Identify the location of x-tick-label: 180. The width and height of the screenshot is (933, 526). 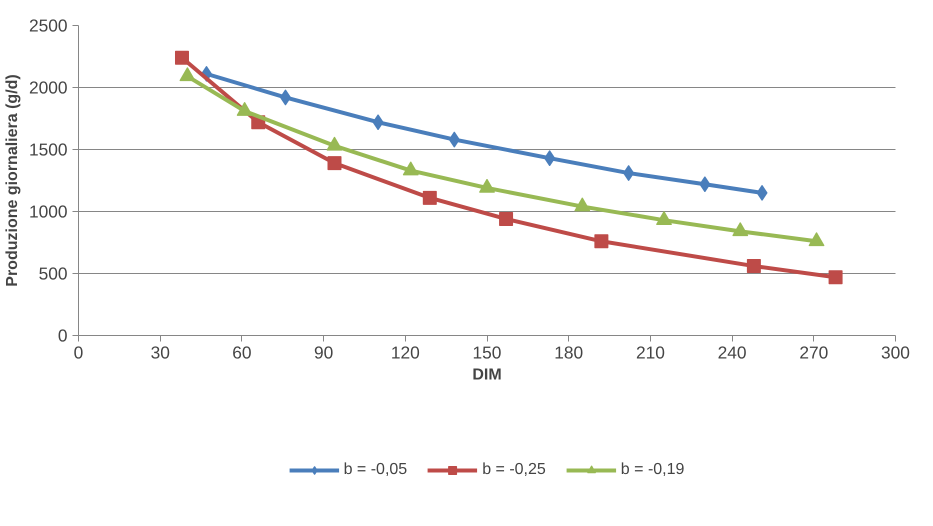
(569, 352).